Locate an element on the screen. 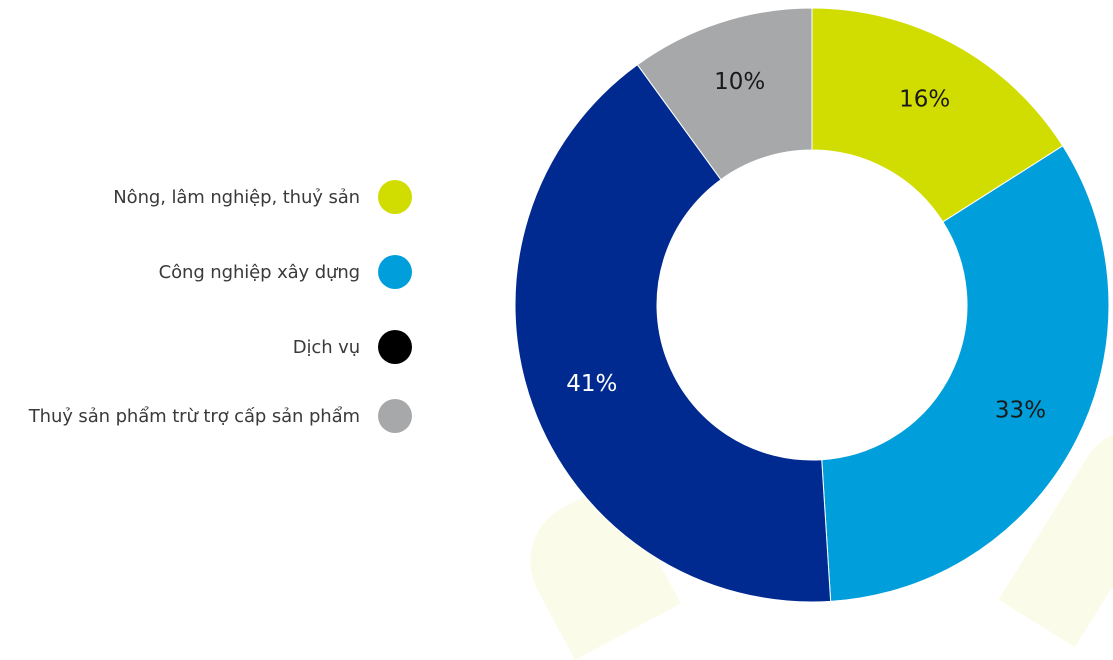 Image resolution: width=1113 pixels, height=660 pixels. legend-item-3: Thuỷ sản phẩm trừ trợ cấp sản phẩm is located at coordinates (220, 416).